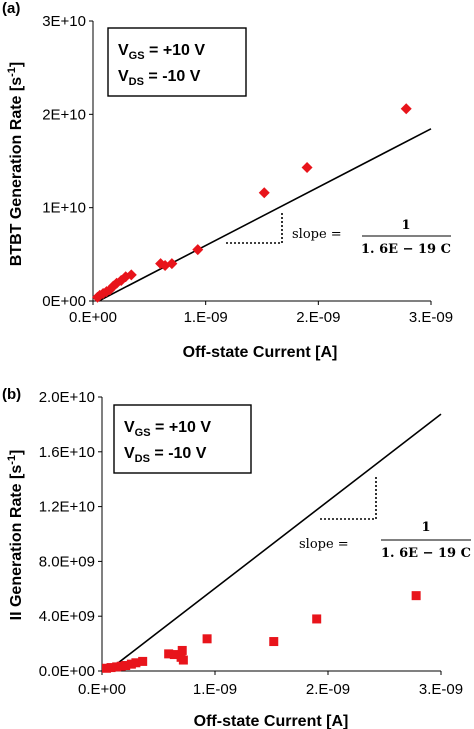  Describe the element at coordinates (167, 429) in the screenshot. I see `panel-b-vgs-label: VGS = +10 V` at that location.